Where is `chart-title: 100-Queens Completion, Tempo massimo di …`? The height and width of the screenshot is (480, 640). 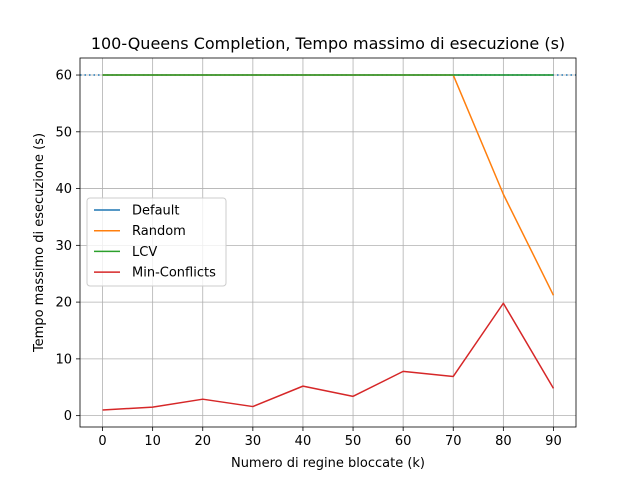 chart-title: 100-Queens Completion, Tempo massimo di … is located at coordinates (328, 43).